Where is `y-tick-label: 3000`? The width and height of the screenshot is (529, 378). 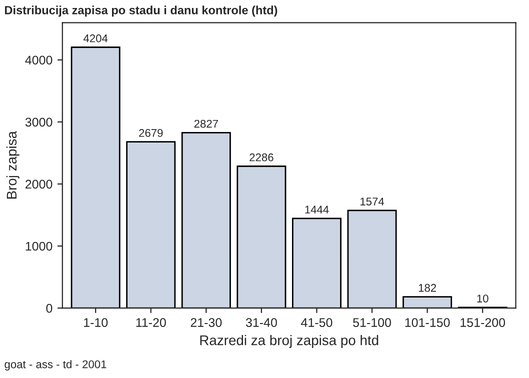 y-tick-label: 3000 is located at coordinates (38, 122).